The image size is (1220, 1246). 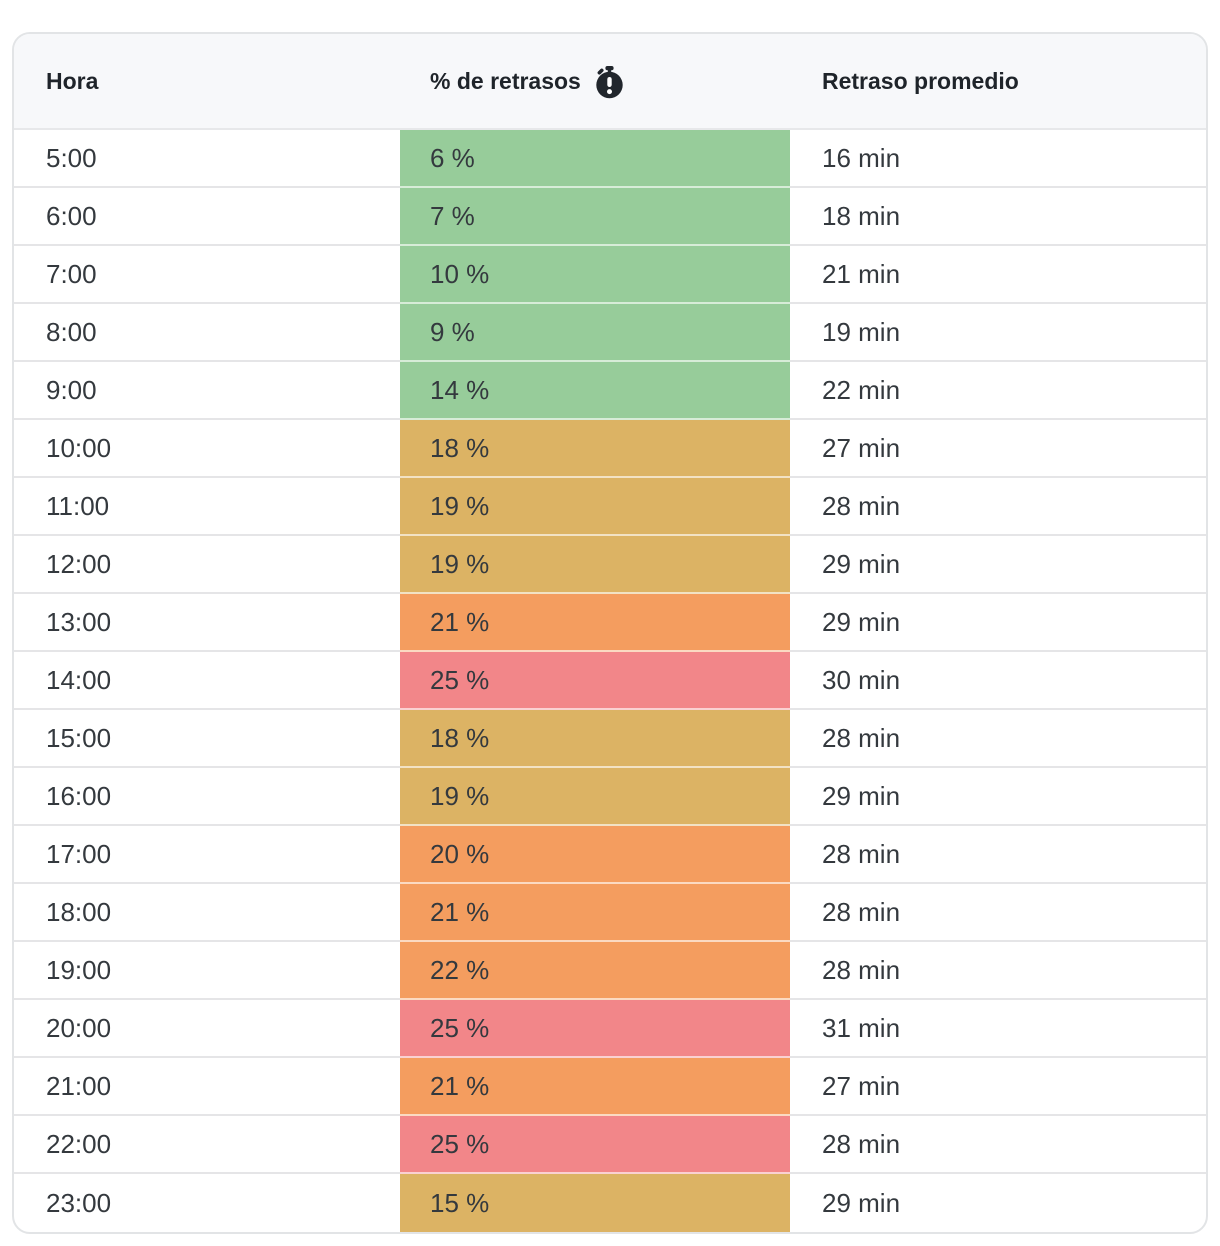 What do you see at coordinates (207, 333) in the screenshot?
I see `hour-cell: 8:00` at bounding box center [207, 333].